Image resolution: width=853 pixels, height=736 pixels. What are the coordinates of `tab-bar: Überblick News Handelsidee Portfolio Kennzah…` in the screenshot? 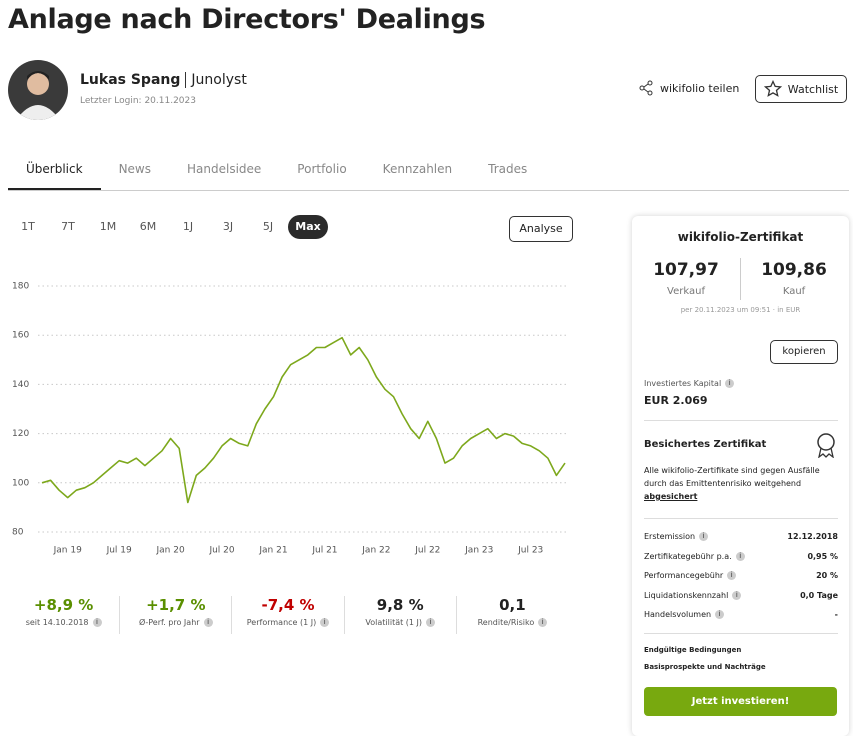 It's located at (428, 170).